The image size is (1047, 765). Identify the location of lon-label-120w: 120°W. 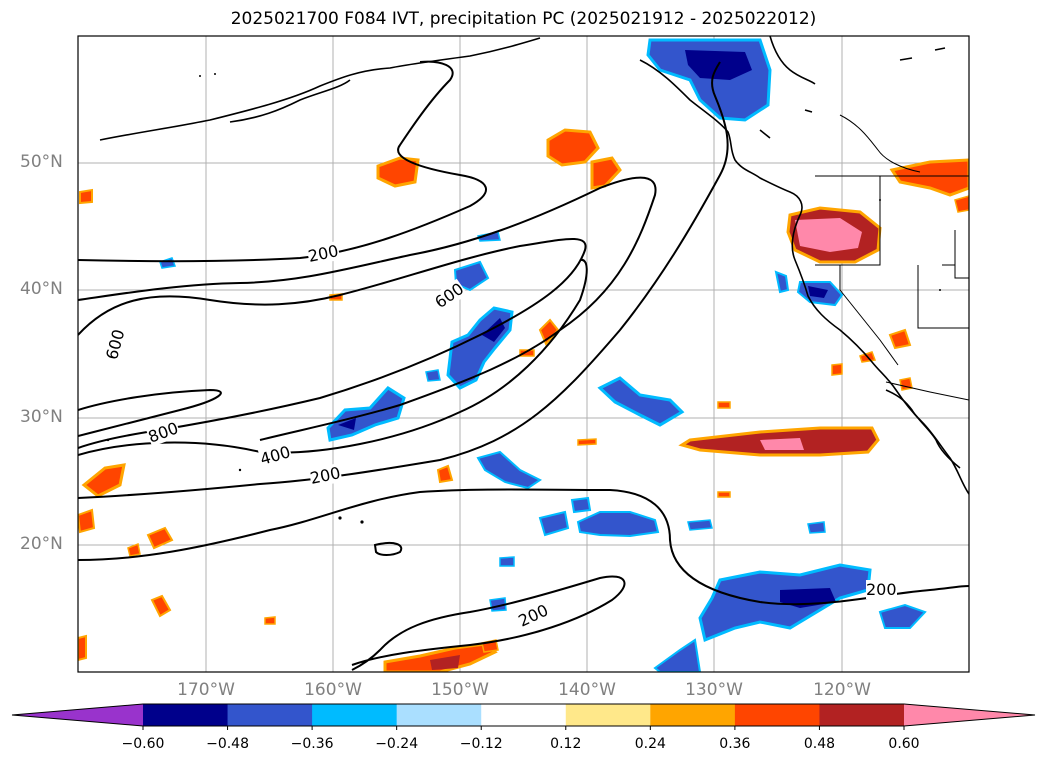
(842, 690).